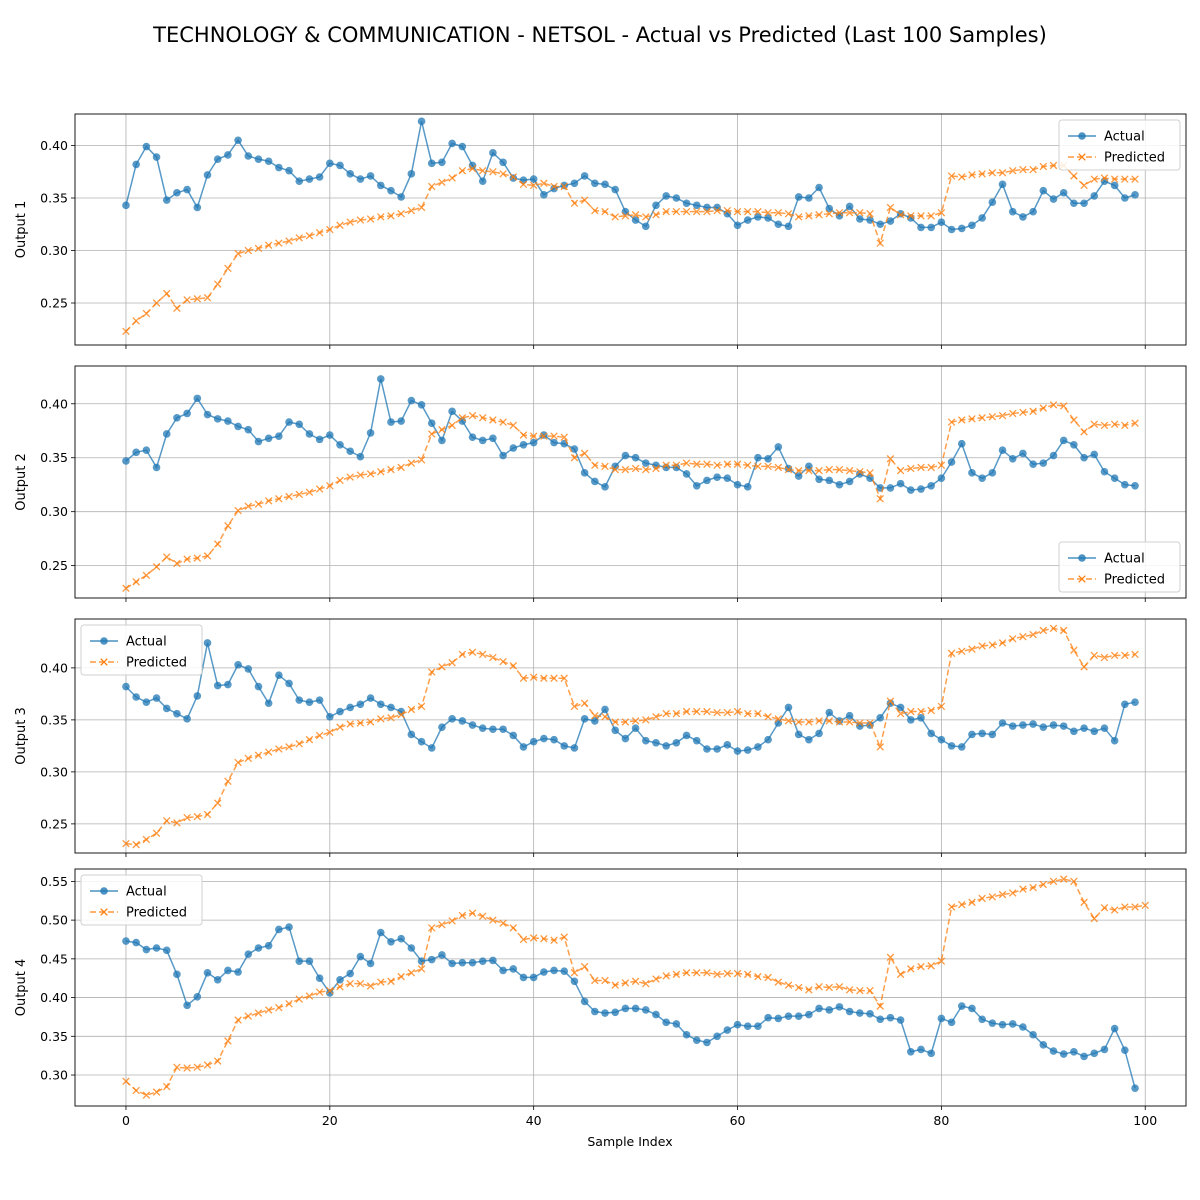  Describe the element at coordinates (54, 667) in the screenshot. I see `y-tick-label: 0.40` at that location.